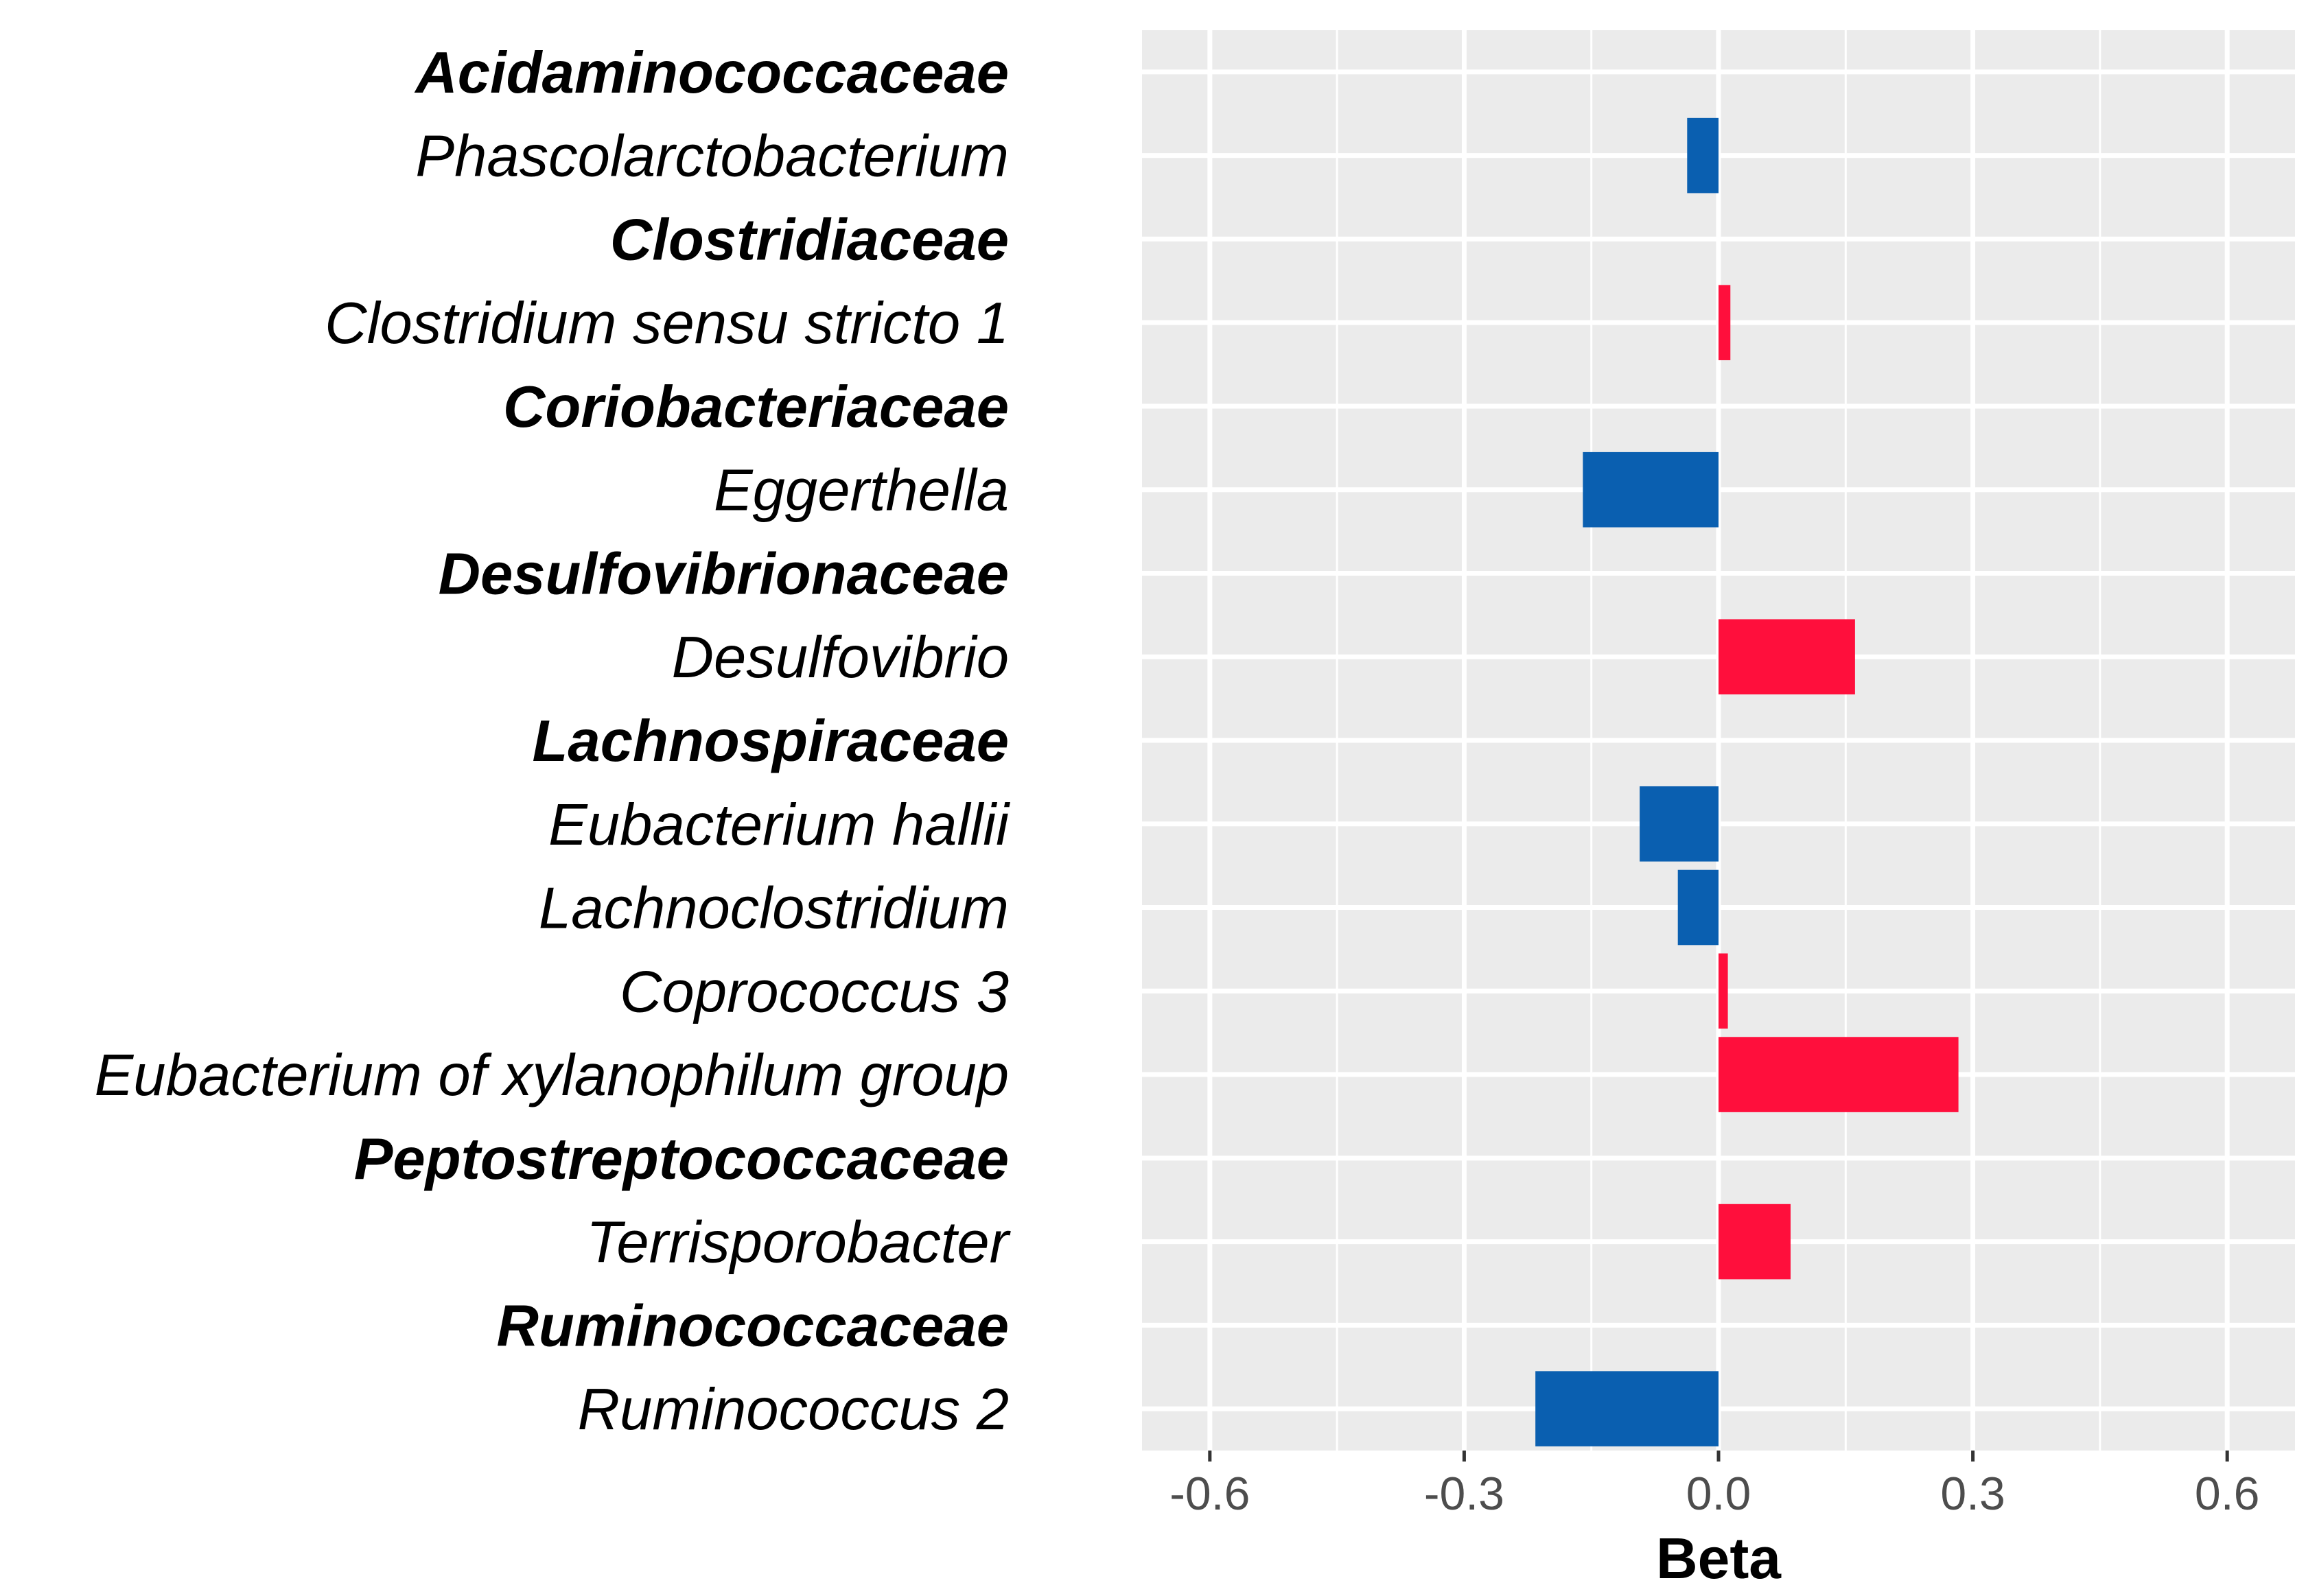 The image size is (2306, 1596). Describe the element at coordinates (1698, 908) in the screenshot. I see `bar-lachnoclostridium` at that location.